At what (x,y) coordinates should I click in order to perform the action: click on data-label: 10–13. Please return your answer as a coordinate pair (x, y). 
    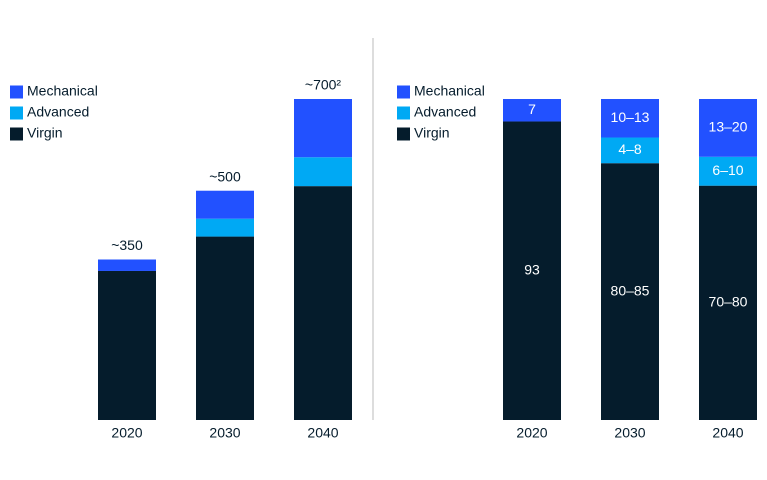
    Looking at the image, I should click on (630, 117).